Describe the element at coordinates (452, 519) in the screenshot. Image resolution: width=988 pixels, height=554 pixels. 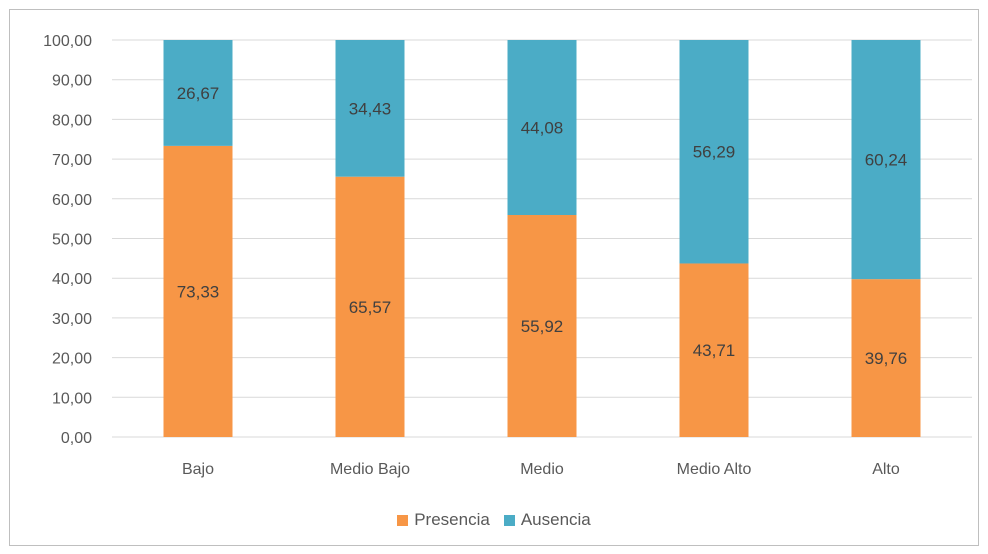
I see `legend-label-presencia: Presencia` at that location.